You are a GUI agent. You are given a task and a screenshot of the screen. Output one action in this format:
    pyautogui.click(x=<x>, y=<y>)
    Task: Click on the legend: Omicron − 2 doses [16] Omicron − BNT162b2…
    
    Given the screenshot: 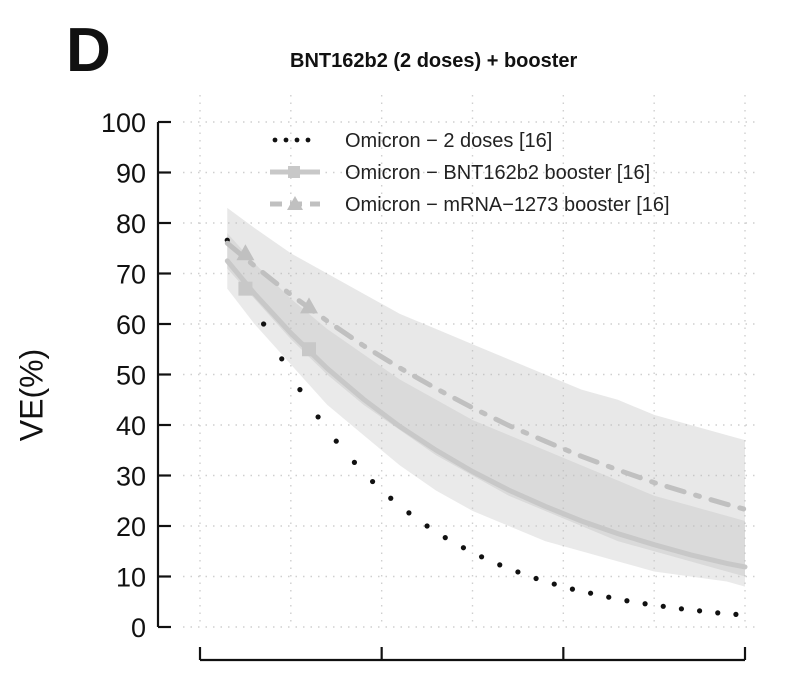 What is the action you would take?
    pyautogui.click(x=470, y=173)
    